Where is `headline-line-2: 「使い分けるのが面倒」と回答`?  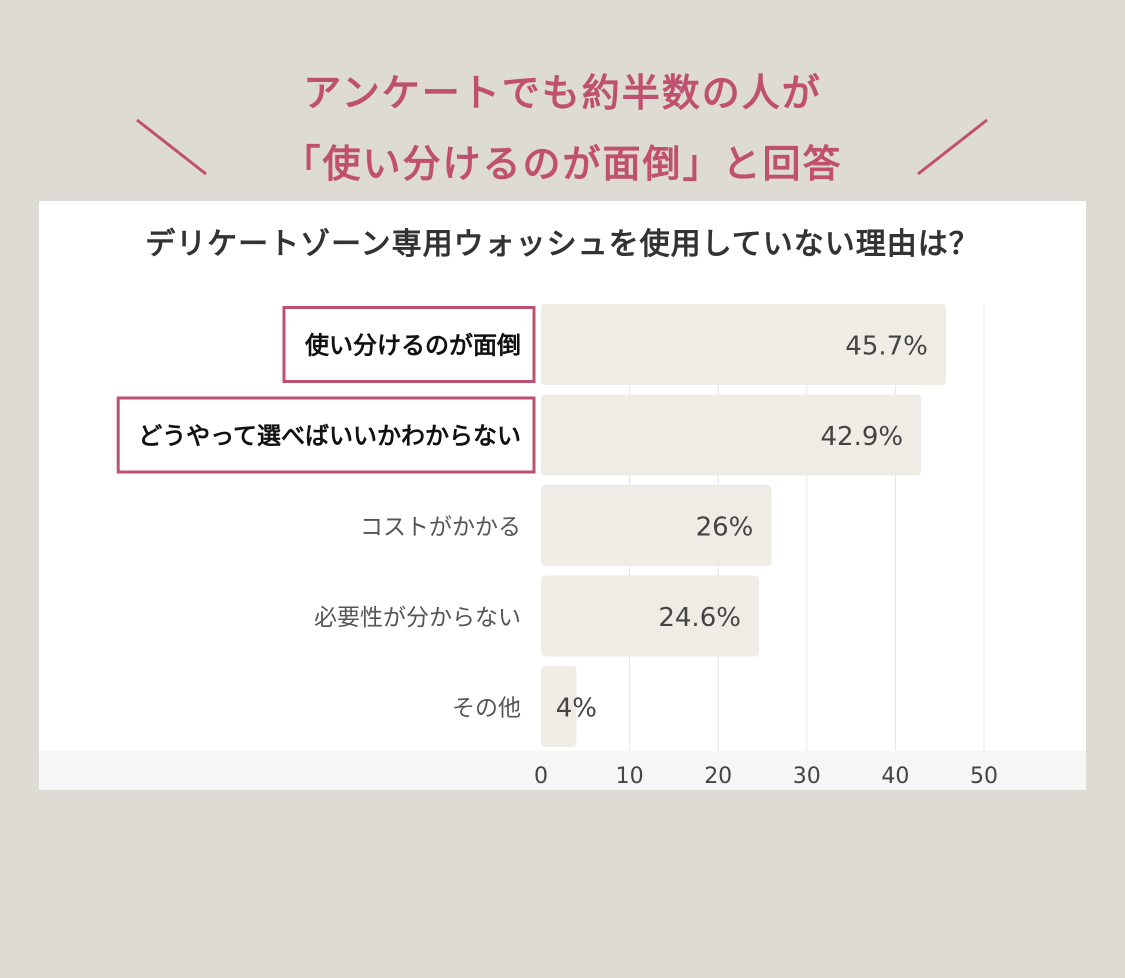
headline-line-2: 「使い分けるのが面倒」と回答 is located at coordinates (562, 164).